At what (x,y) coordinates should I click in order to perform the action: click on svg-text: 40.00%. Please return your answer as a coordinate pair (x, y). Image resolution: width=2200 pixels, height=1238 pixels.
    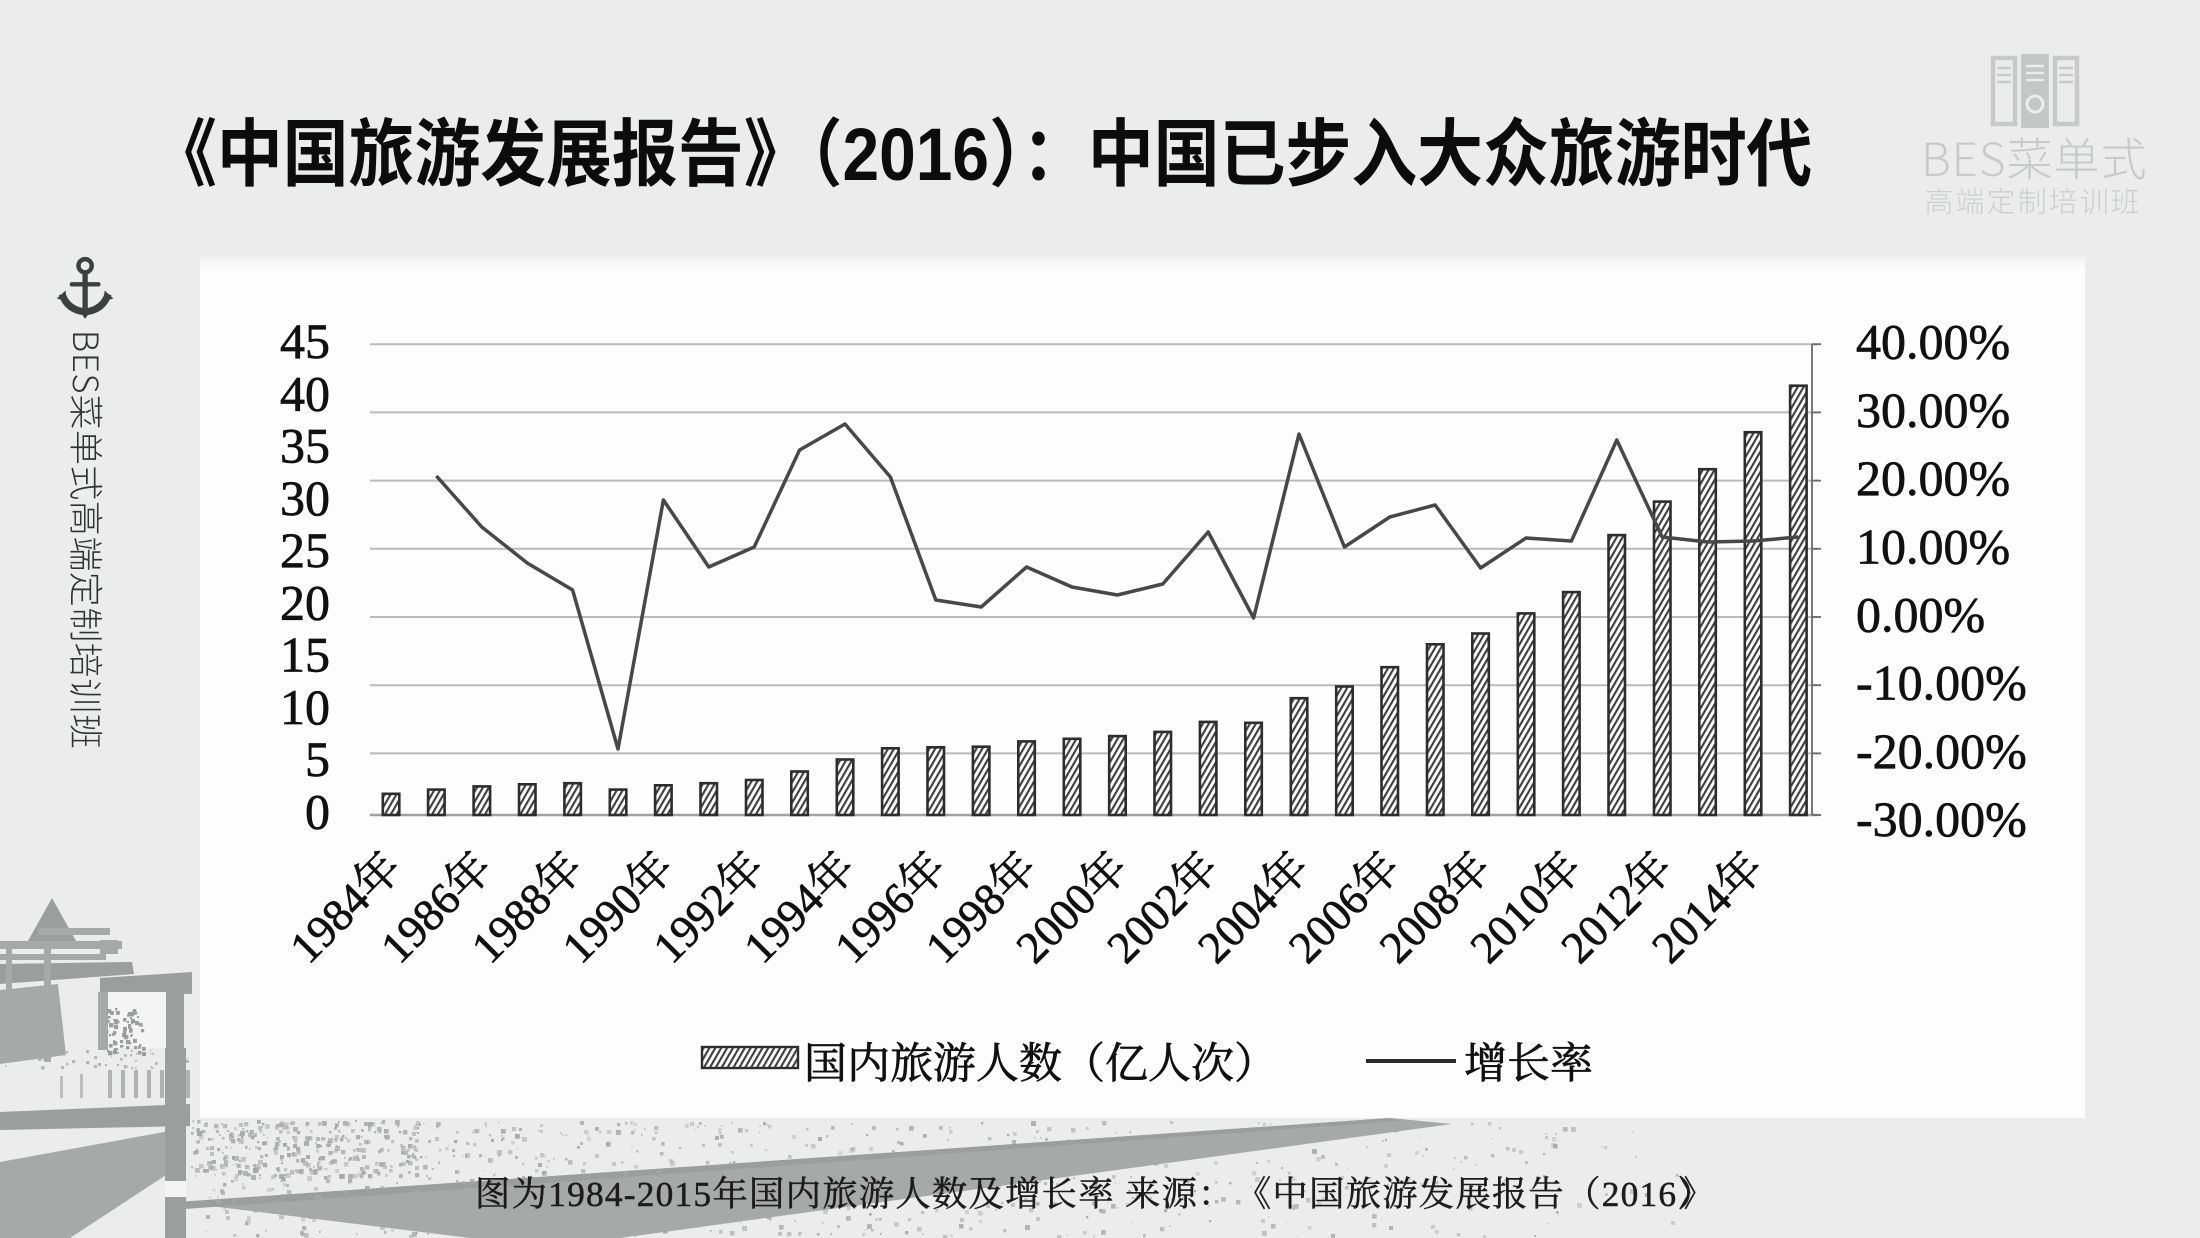
    Looking at the image, I should click on (1933, 342).